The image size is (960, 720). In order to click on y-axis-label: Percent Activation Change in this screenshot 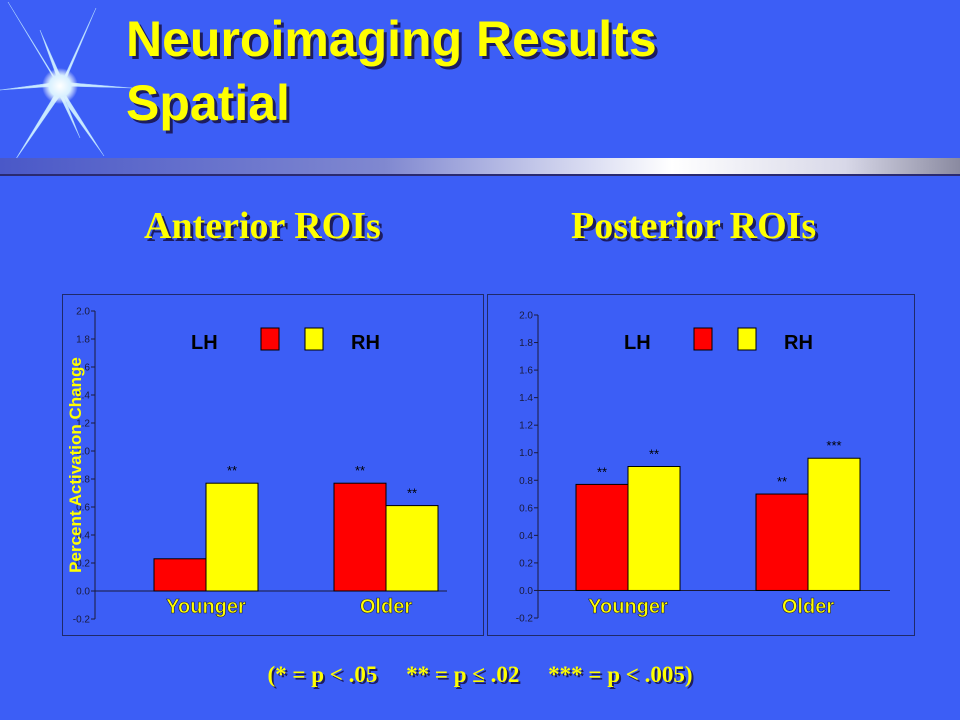, I will do `click(75, 465)`.